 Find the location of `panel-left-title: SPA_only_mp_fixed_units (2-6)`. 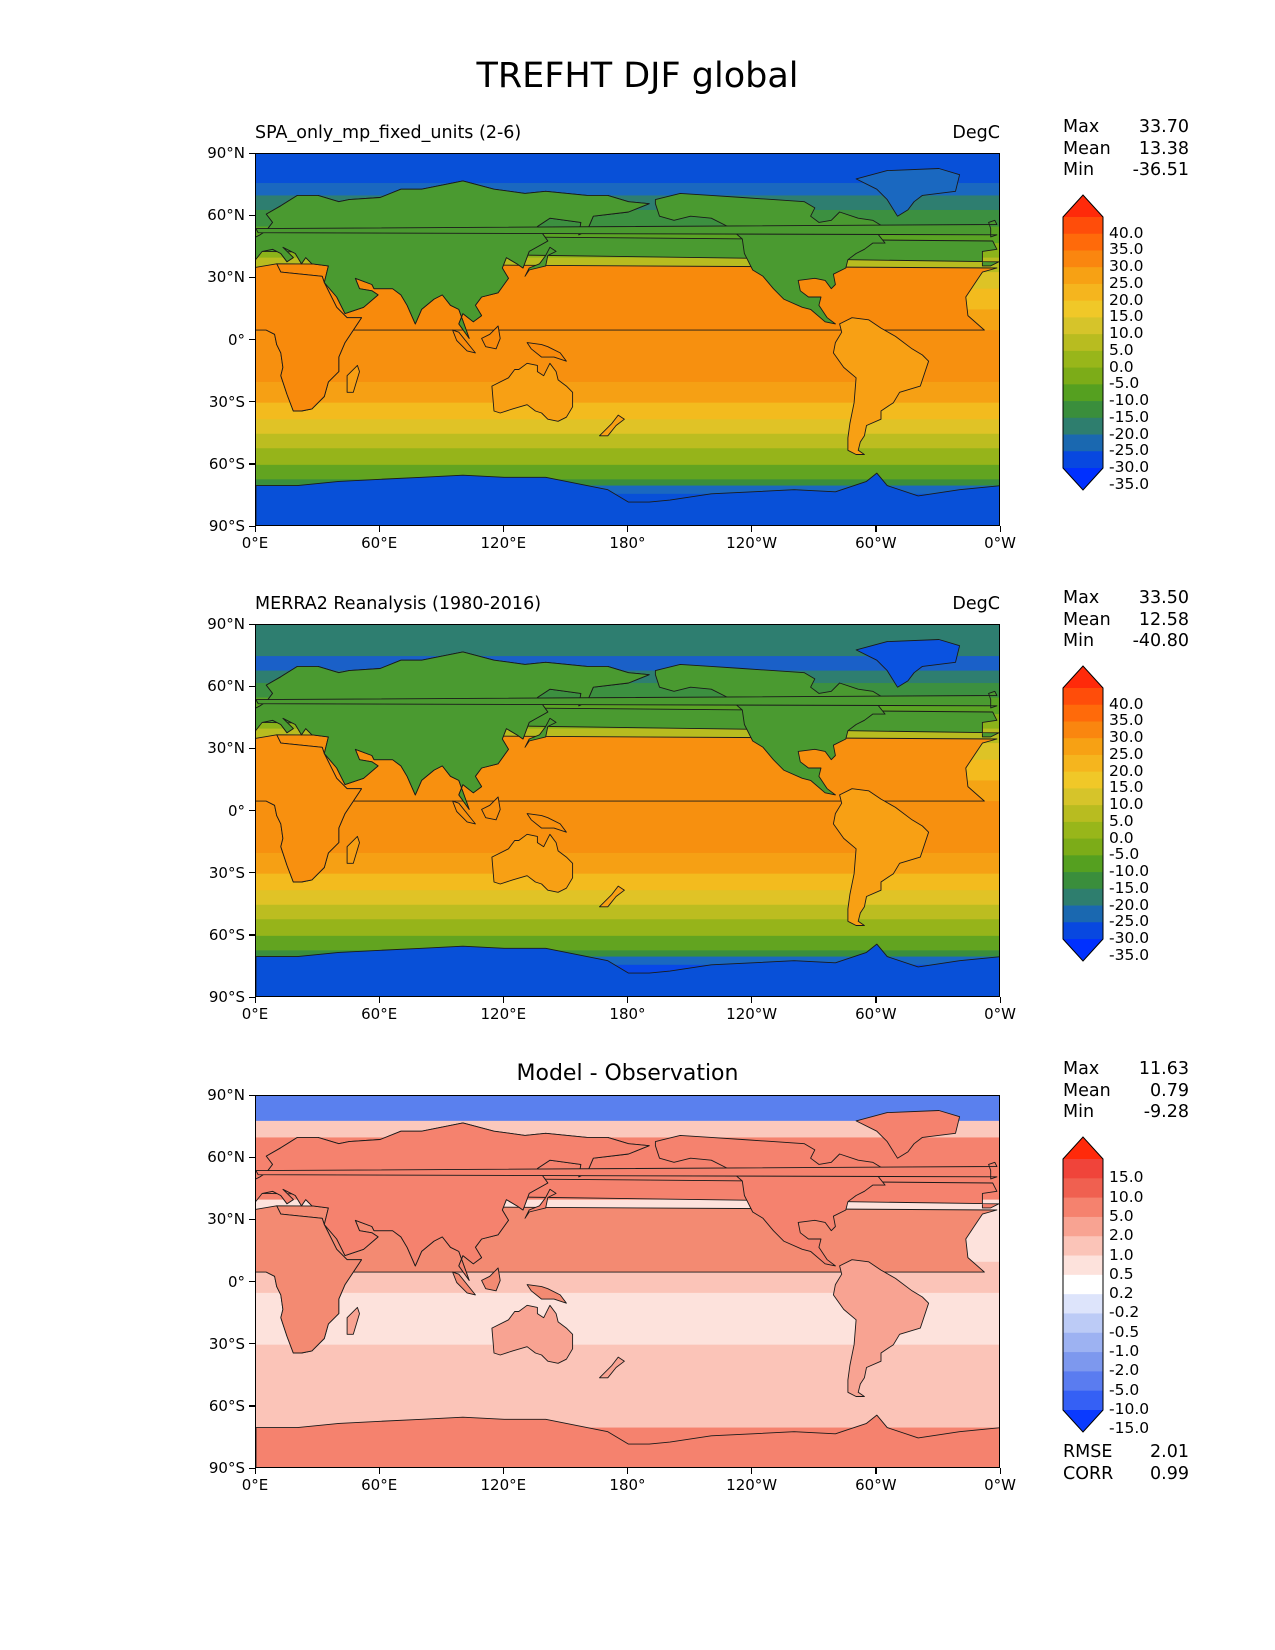

panel-left-title: SPA_only_mp_fixed_units (2-6) is located at coordinates (388, 133).